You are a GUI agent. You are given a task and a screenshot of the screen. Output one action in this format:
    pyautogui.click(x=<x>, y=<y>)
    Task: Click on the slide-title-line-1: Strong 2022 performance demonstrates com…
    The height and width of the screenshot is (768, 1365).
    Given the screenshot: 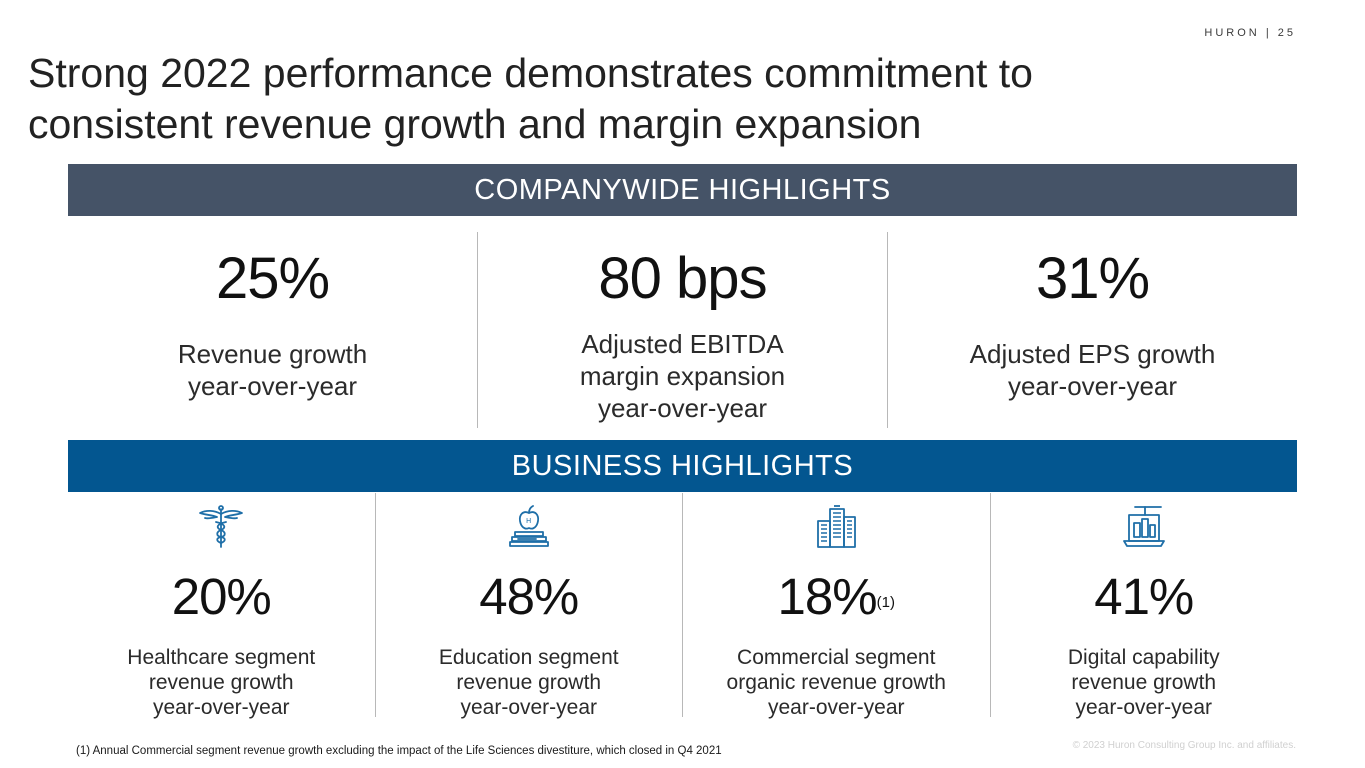 What is the action you would take?
    pyautogui.click(x=530, y=73)
    